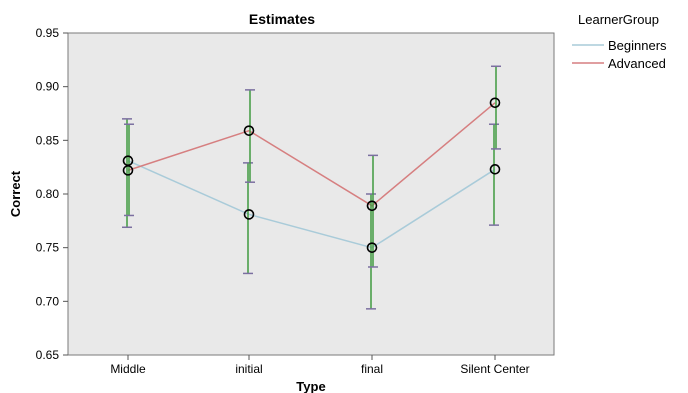 The height and width of the screenshot is (393, 688). I want to click on legend: LearnerGroup Beginners Advanced, so click(619, 41).